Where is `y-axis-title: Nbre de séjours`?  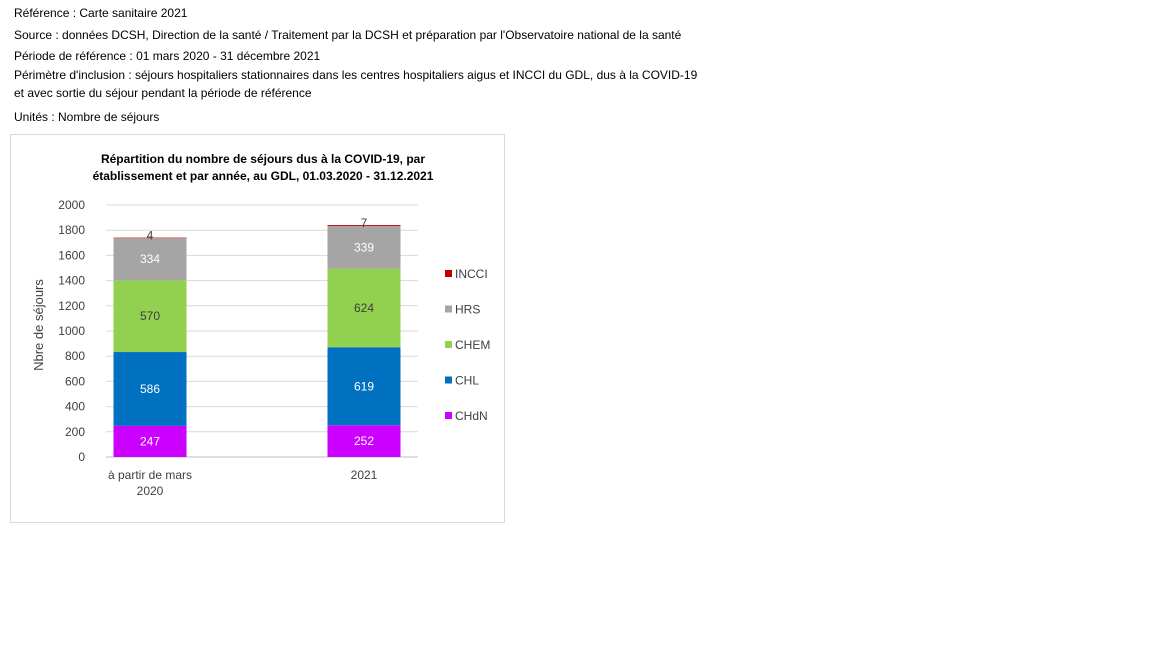
y-axis-title: Nbre de séjours is located at coordinates (38, 325).